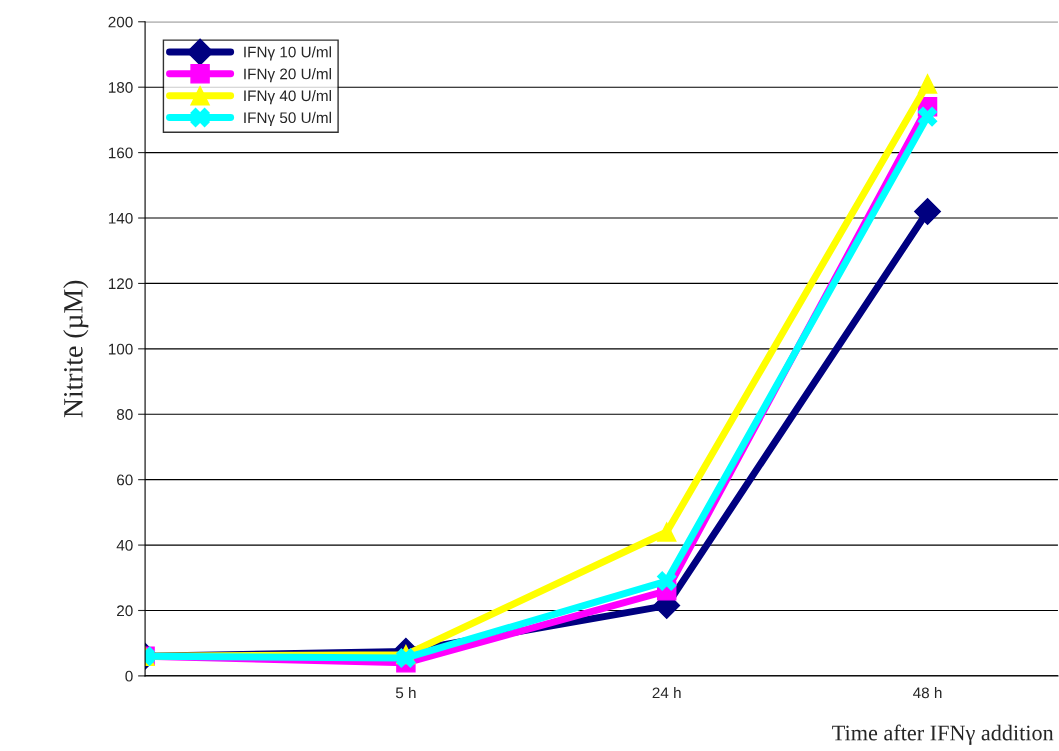 This screenshot has height=751, width=1059. What do you see at coordinates (120, 22) in the screenshot?
I see `y-tick-label: 200` at bounding box center [120, 22].